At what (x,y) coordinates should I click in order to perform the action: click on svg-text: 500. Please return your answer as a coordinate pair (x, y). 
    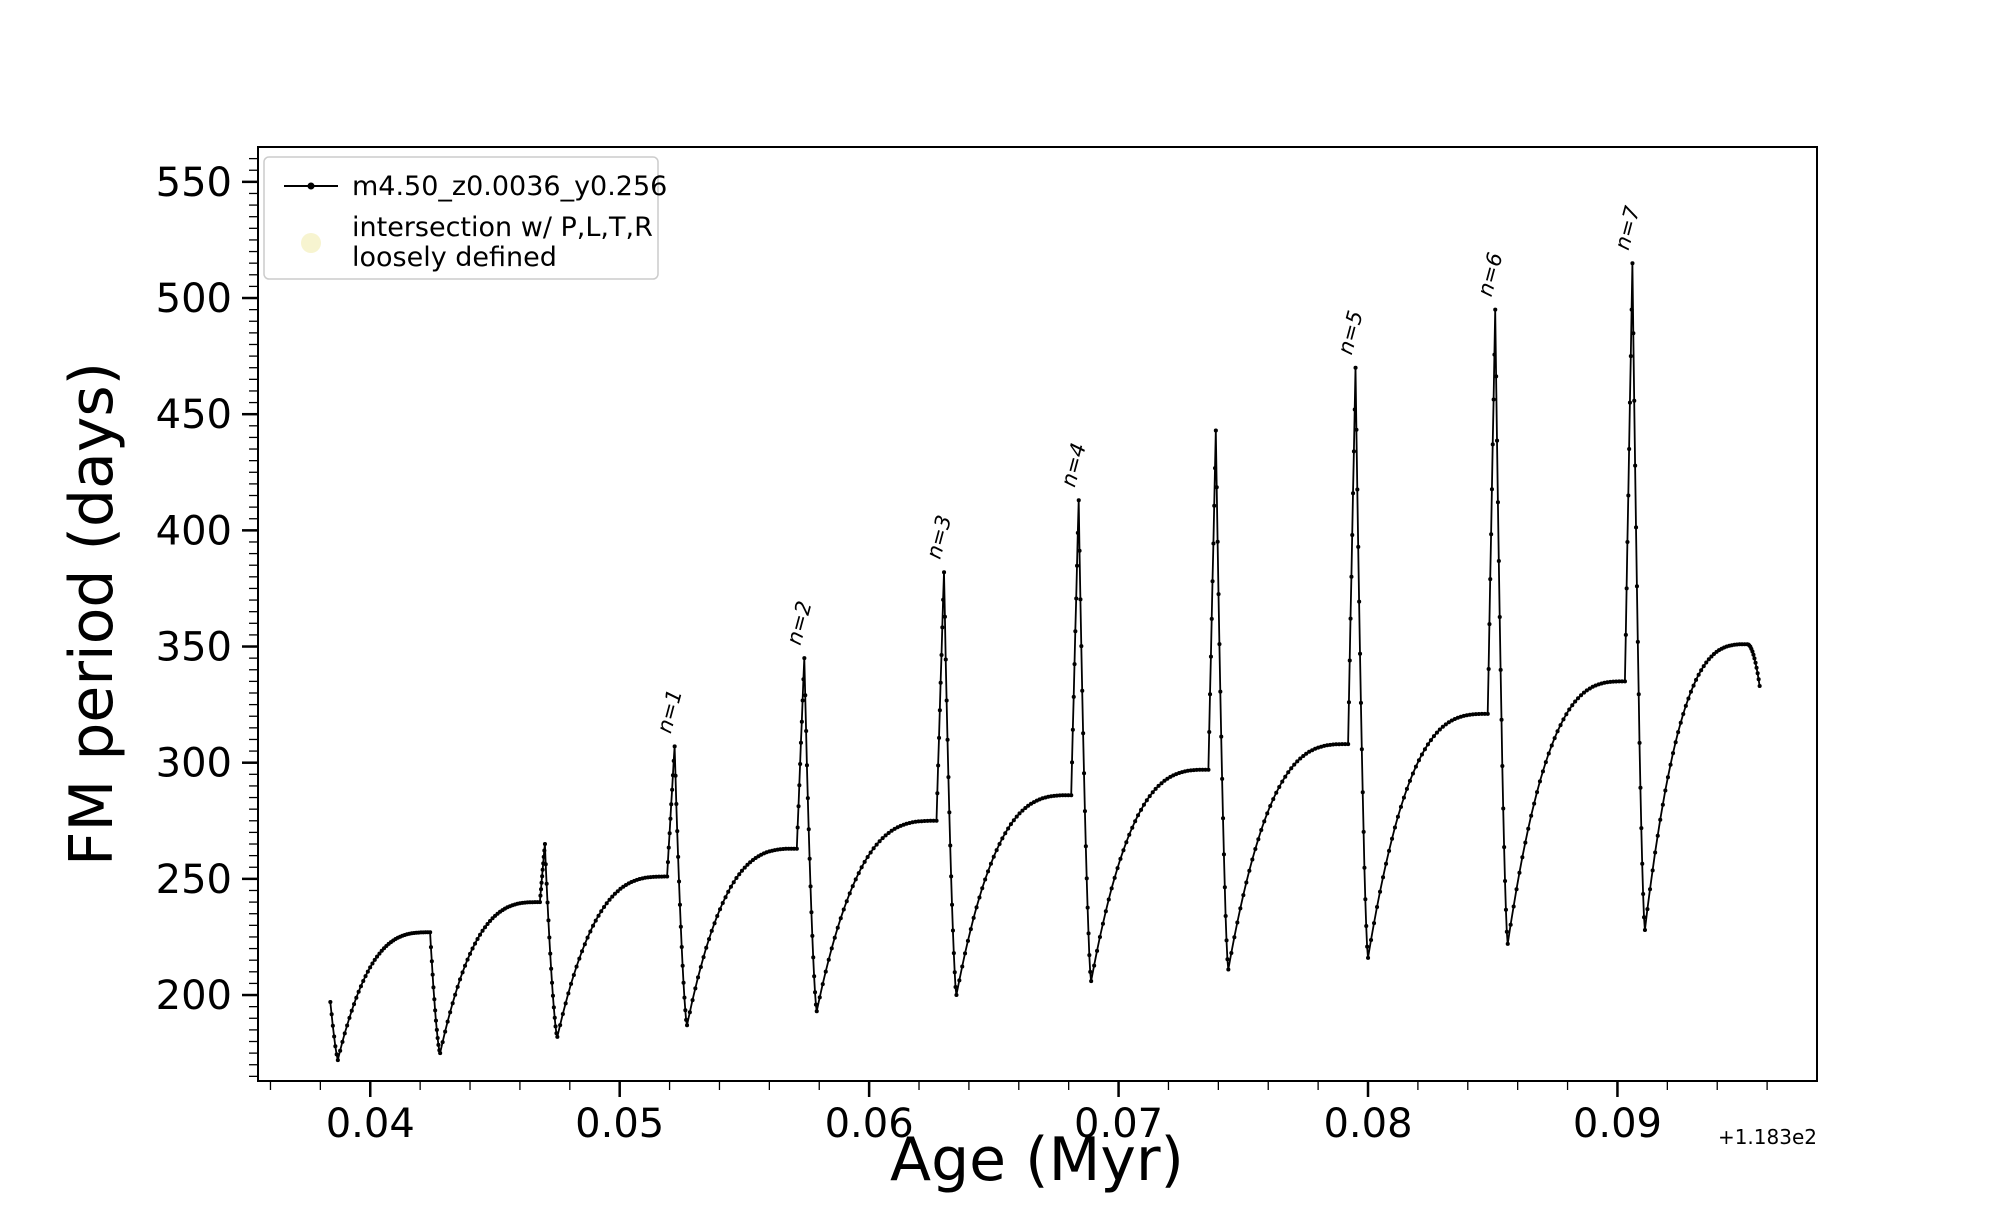
    Looking at the image, I should click on (194, 299).